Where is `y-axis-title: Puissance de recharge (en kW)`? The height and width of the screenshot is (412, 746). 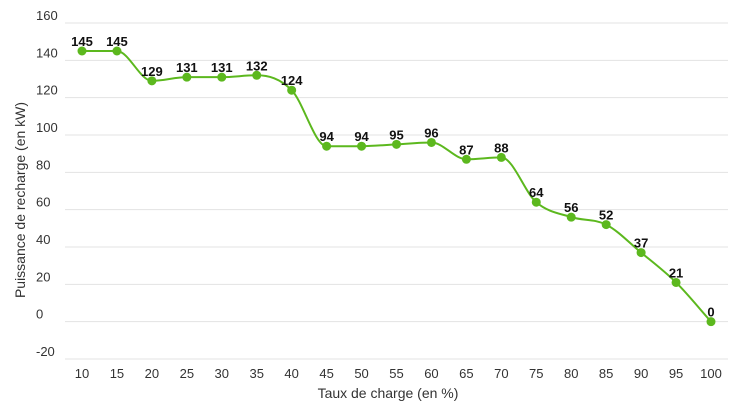
y-axis-title: Puissance de recharge (en kW) is located at coordinates (20, 200).